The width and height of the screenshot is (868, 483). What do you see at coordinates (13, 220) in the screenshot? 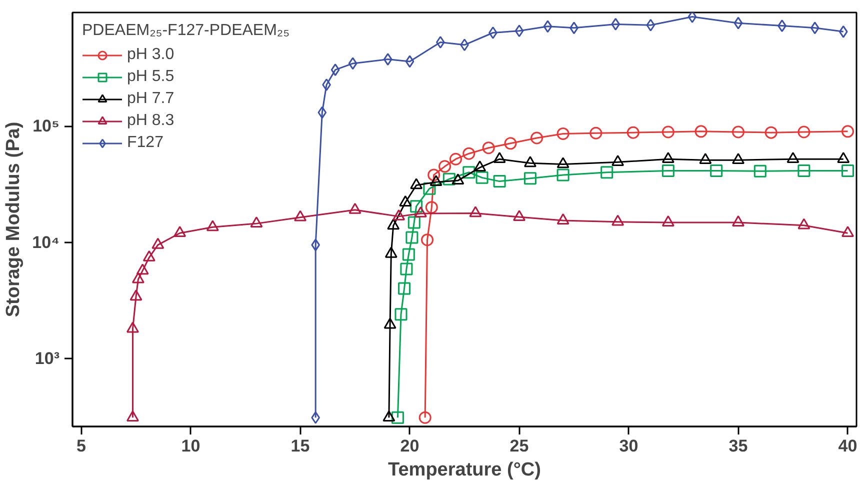
I see `y-axis-title: Storage Modulus (Pa)` at bounding box center [13, 220].